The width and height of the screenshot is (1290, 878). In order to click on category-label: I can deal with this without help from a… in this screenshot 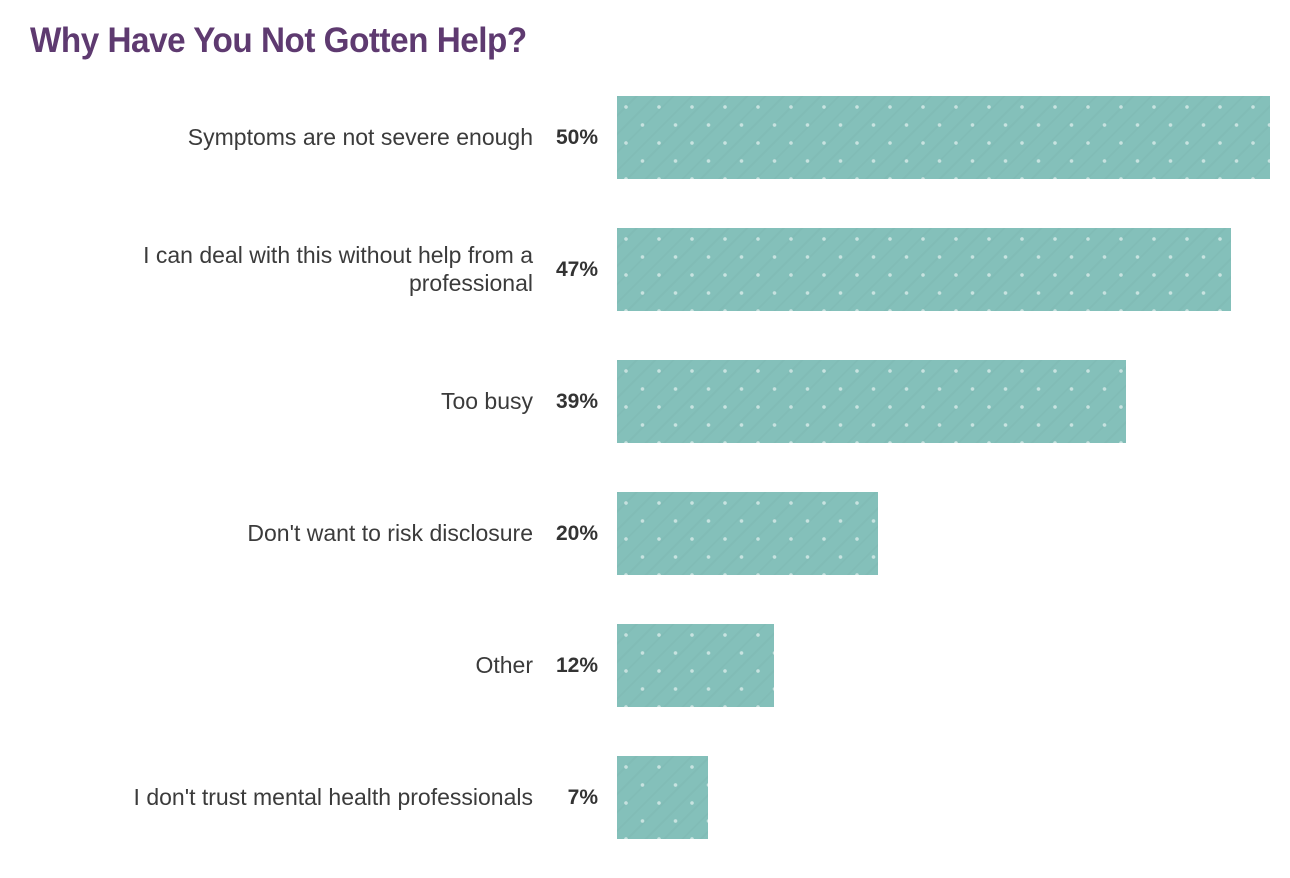, I will do `click(338, 269)`.